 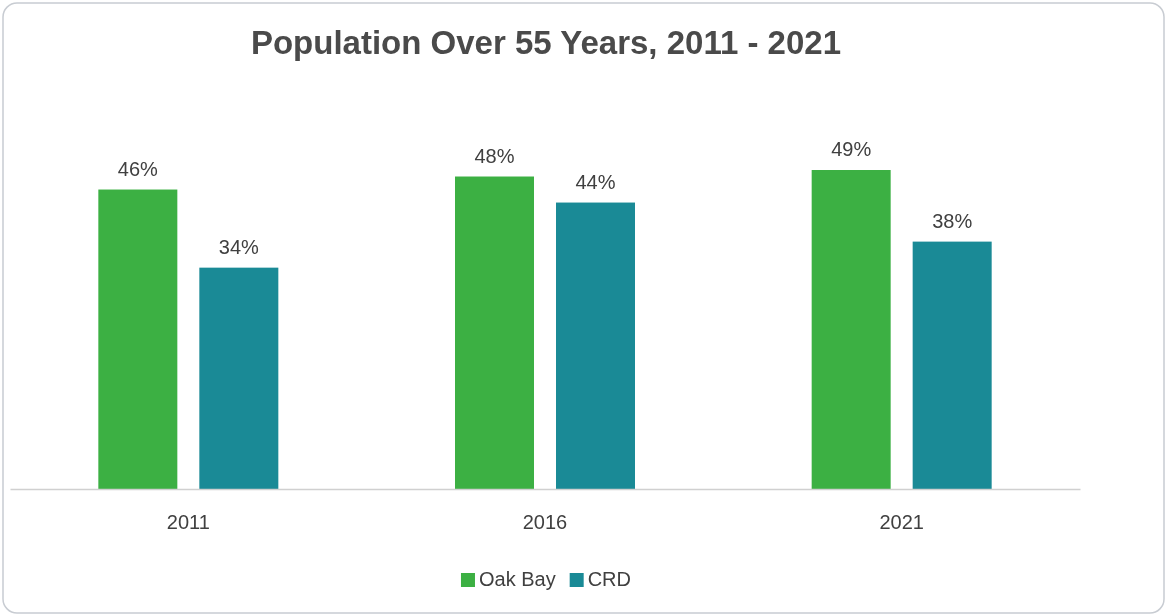 I want to click on data-label: 44%, so click(x=595, y=181).